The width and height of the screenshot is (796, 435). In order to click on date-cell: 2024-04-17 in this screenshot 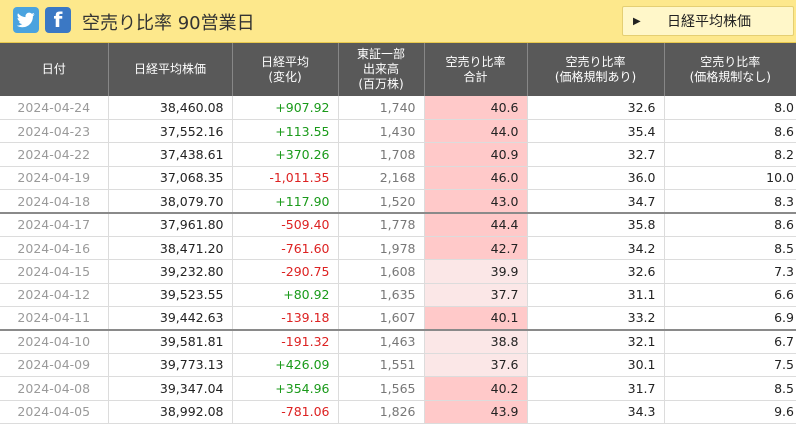, I will do `click(54, 224)`.